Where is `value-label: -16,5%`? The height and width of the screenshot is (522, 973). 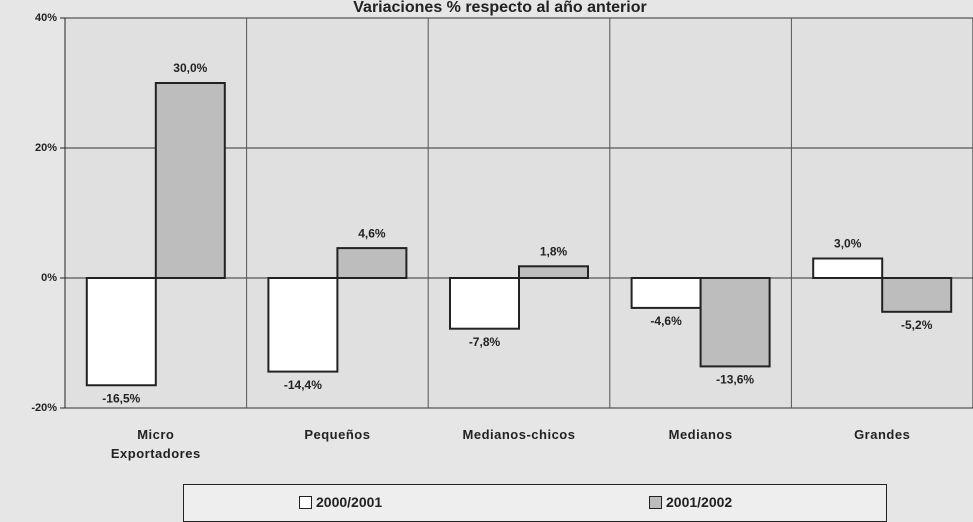
value-label: -16,5% is located at coordinates (121, 398).